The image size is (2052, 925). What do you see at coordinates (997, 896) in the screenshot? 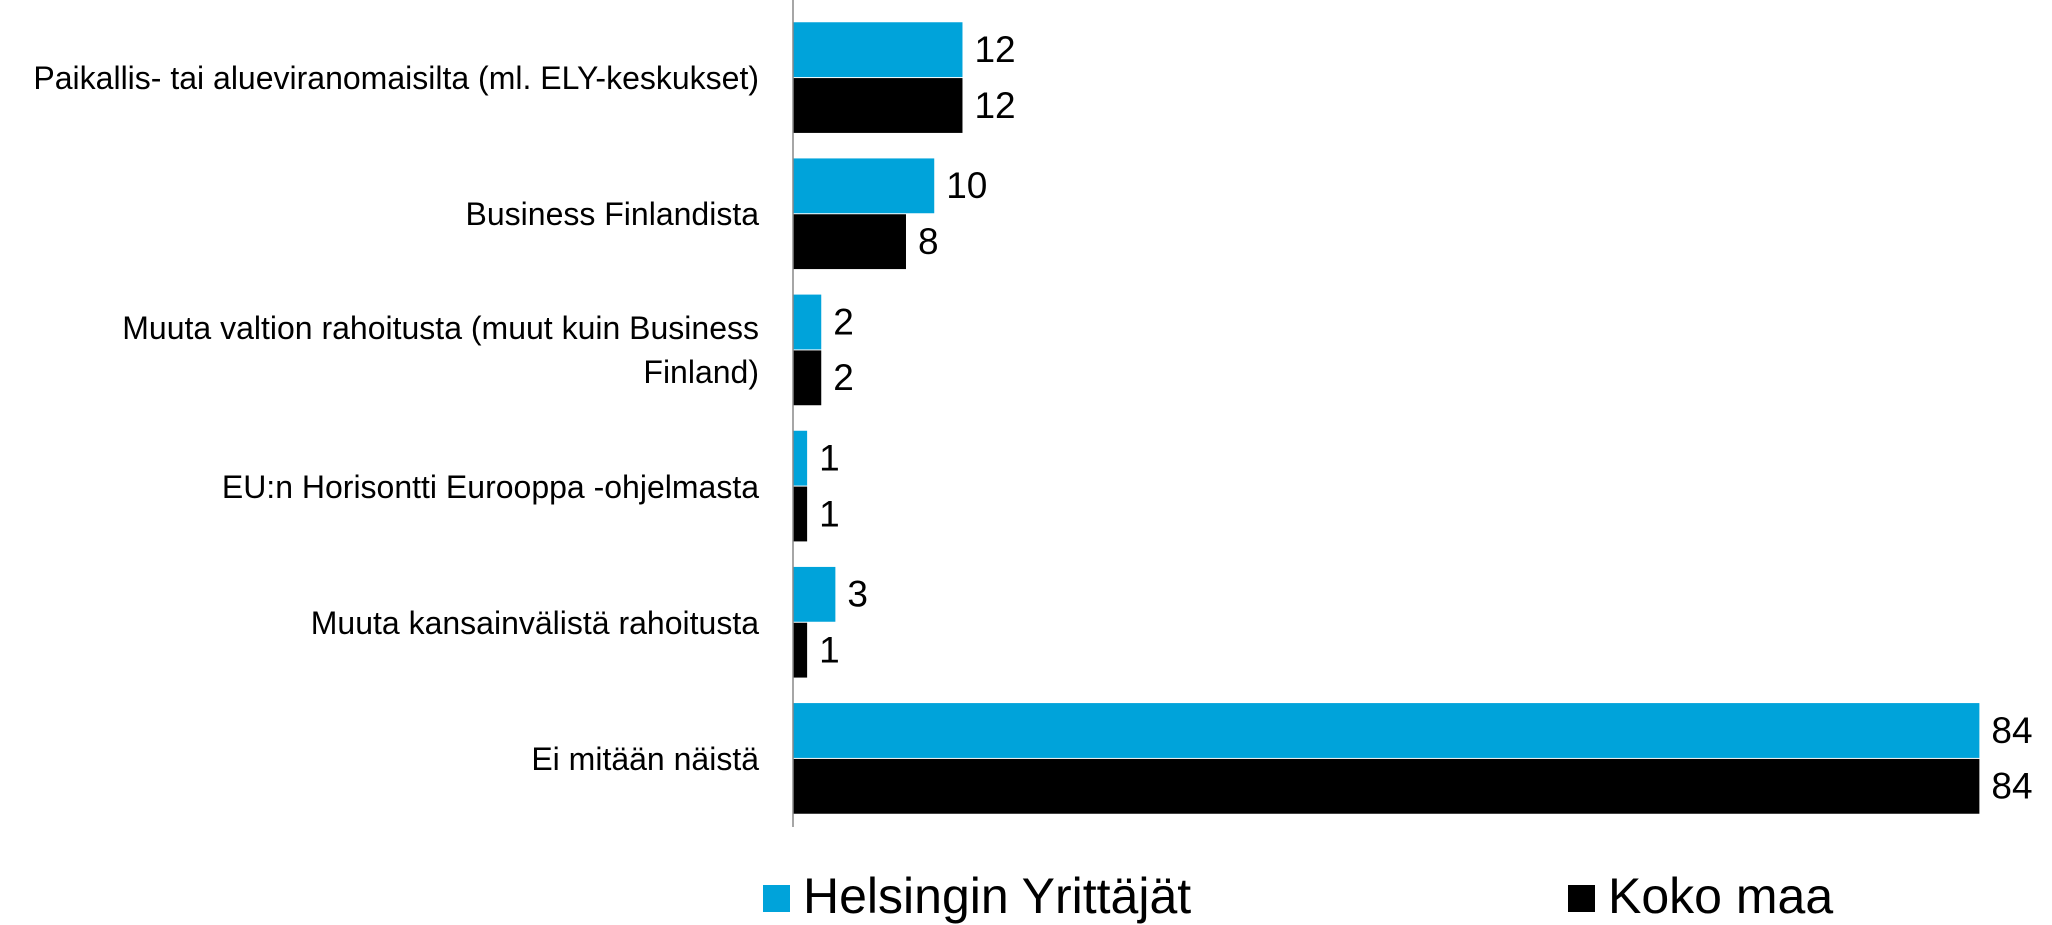
I see `legend-label: Helsingin Yrittäjät` at bounding box center [997, 896].